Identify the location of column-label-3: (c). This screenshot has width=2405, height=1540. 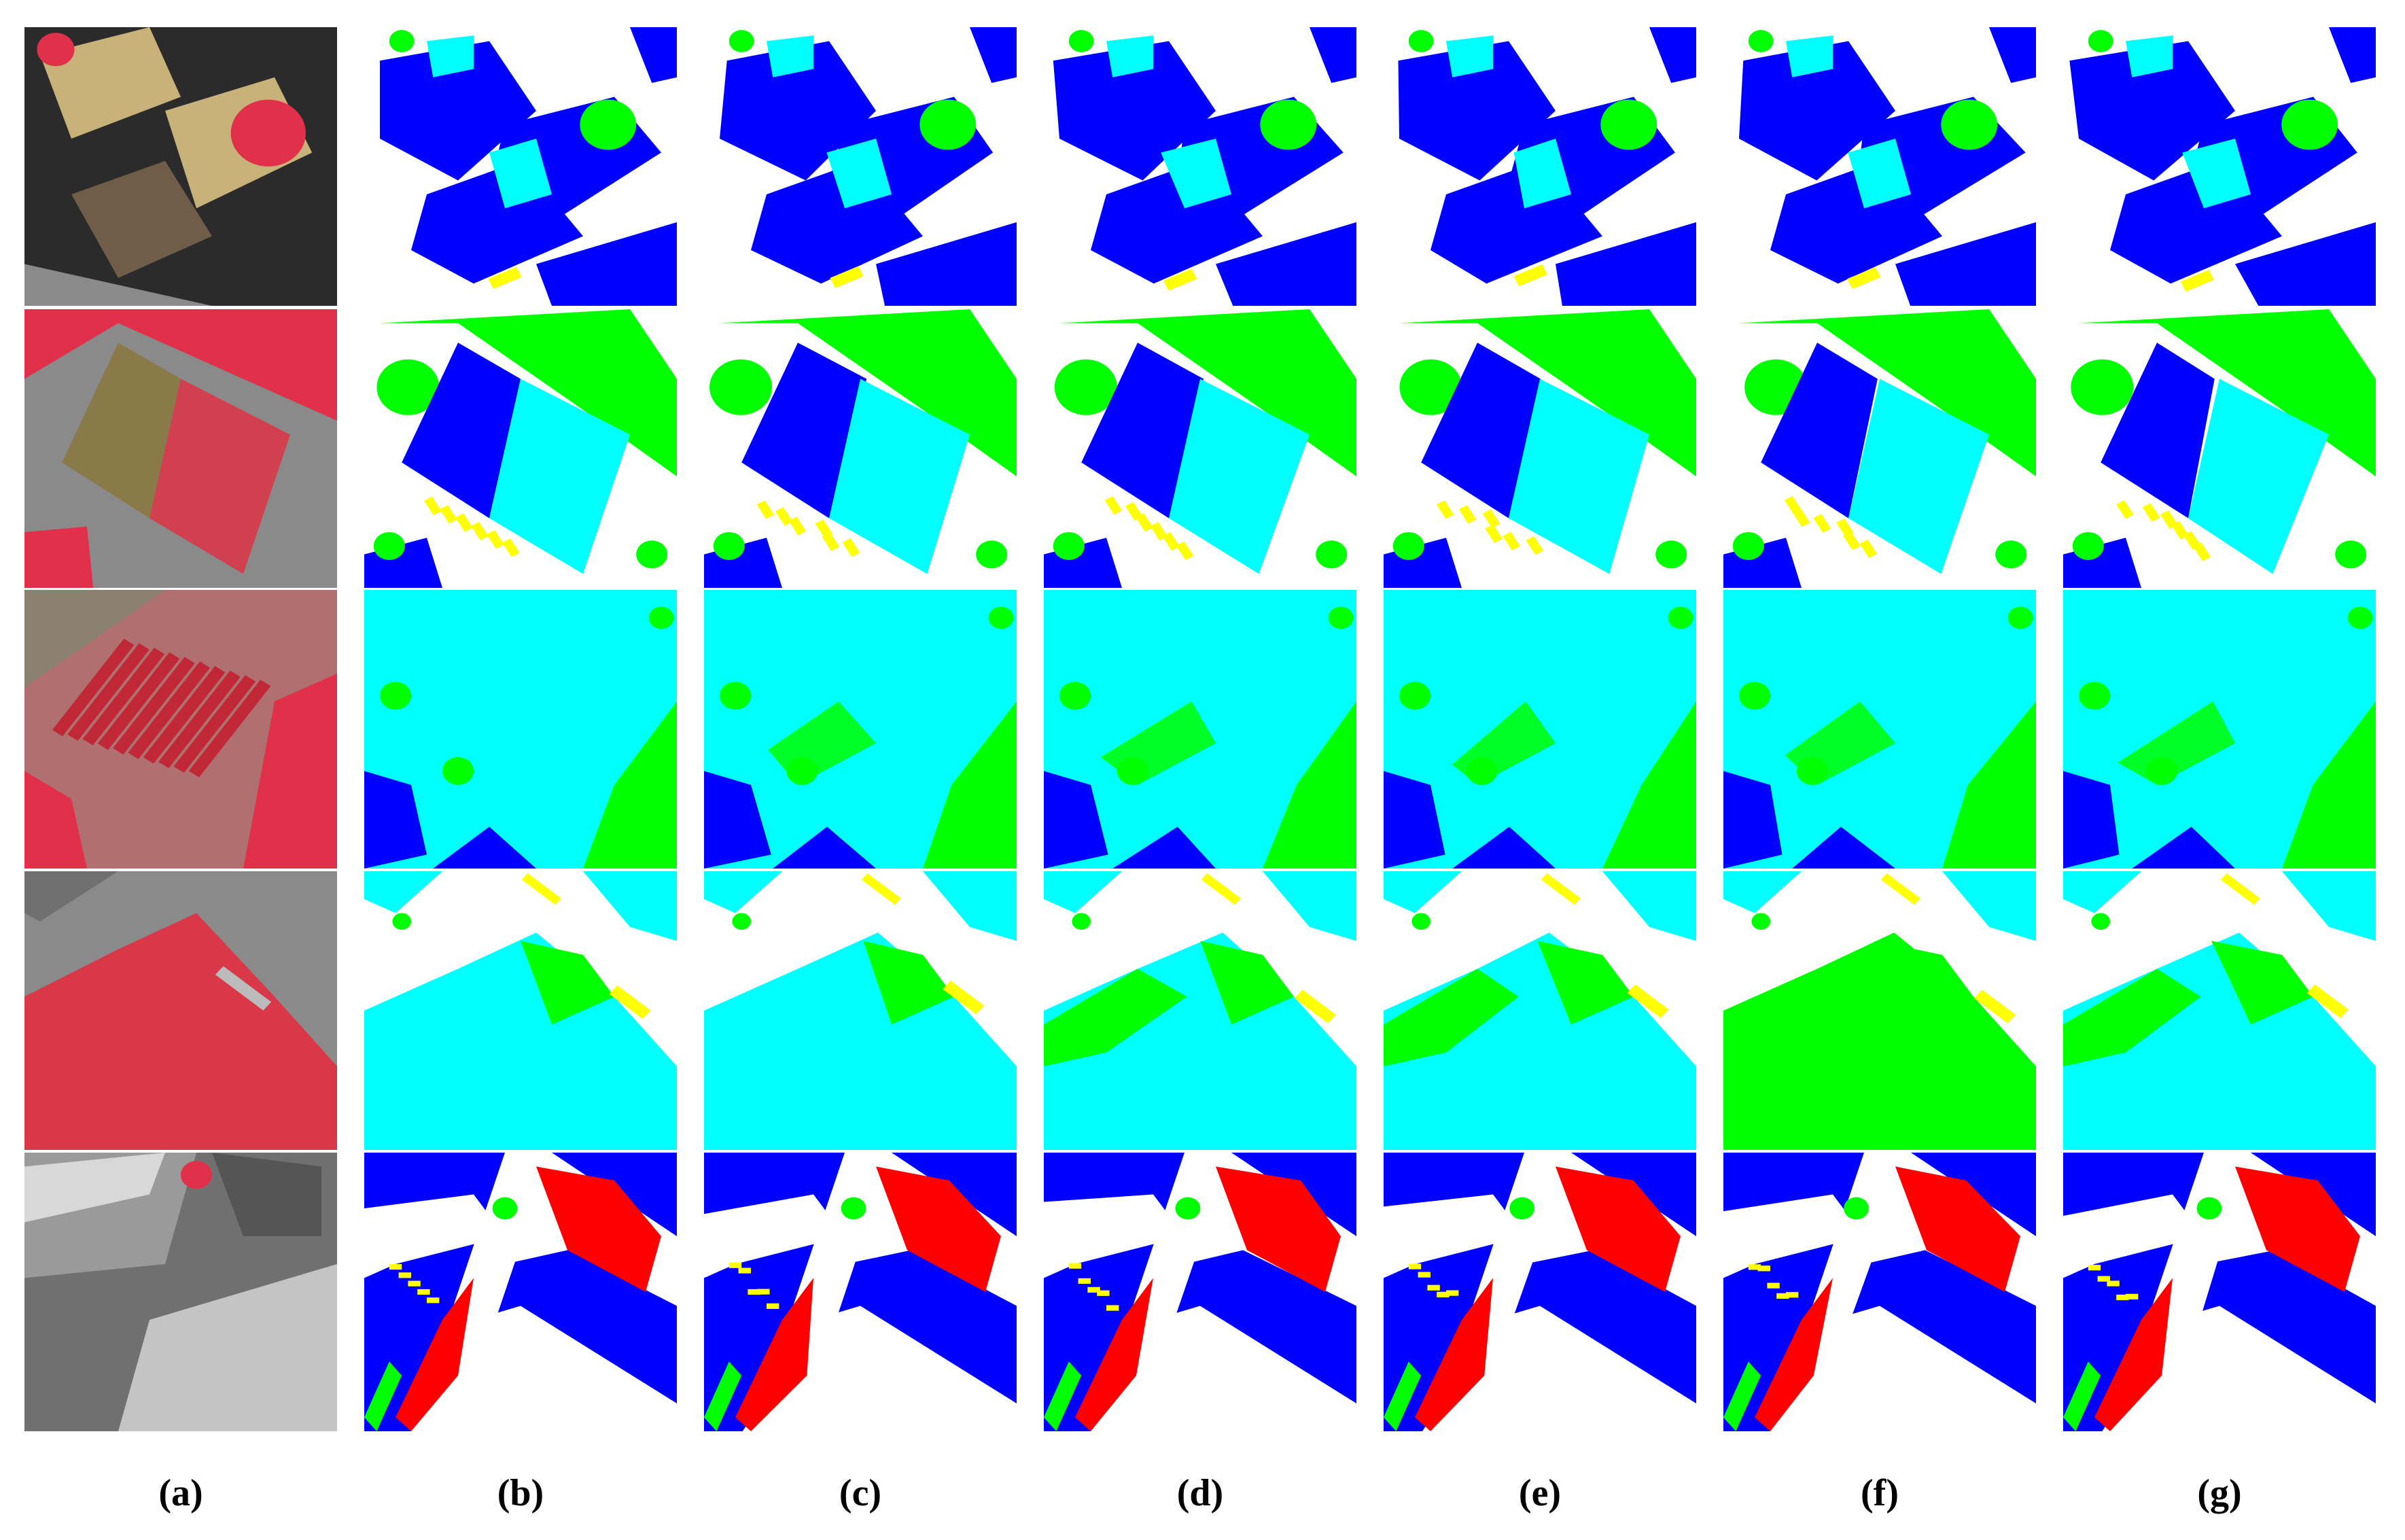
(860, 1493).